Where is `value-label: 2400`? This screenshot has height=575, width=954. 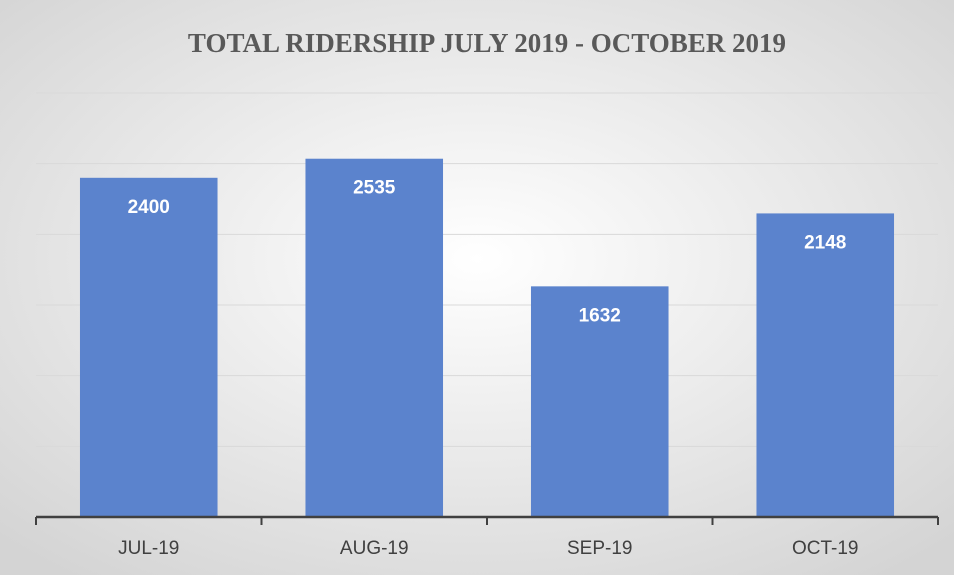
value-label: 2400 is located at coordinates (149, 207).